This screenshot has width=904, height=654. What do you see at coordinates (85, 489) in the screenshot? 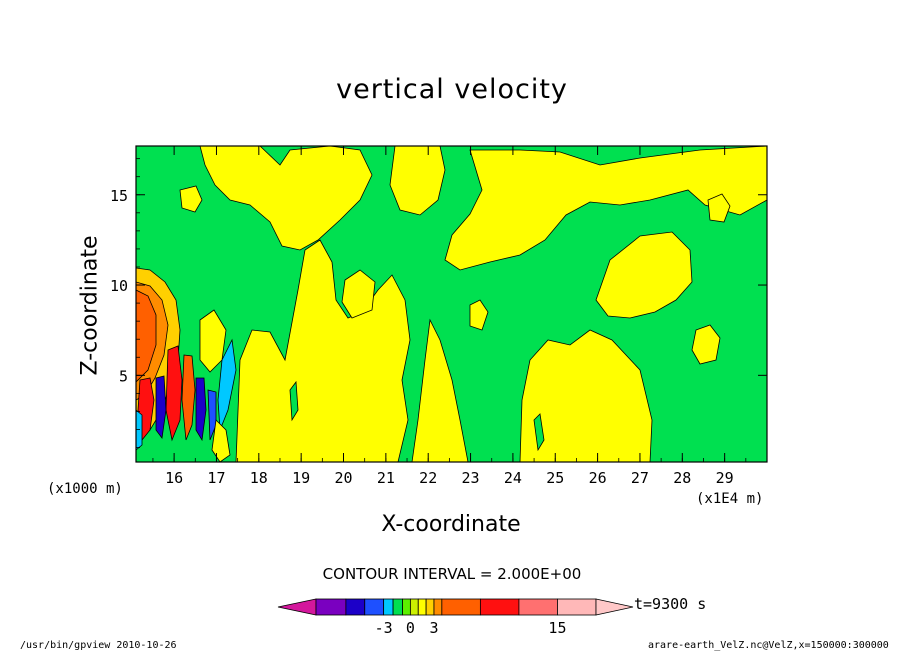
I see `x-unit-left: (x1000 m)` at bounding box center [85, 489].